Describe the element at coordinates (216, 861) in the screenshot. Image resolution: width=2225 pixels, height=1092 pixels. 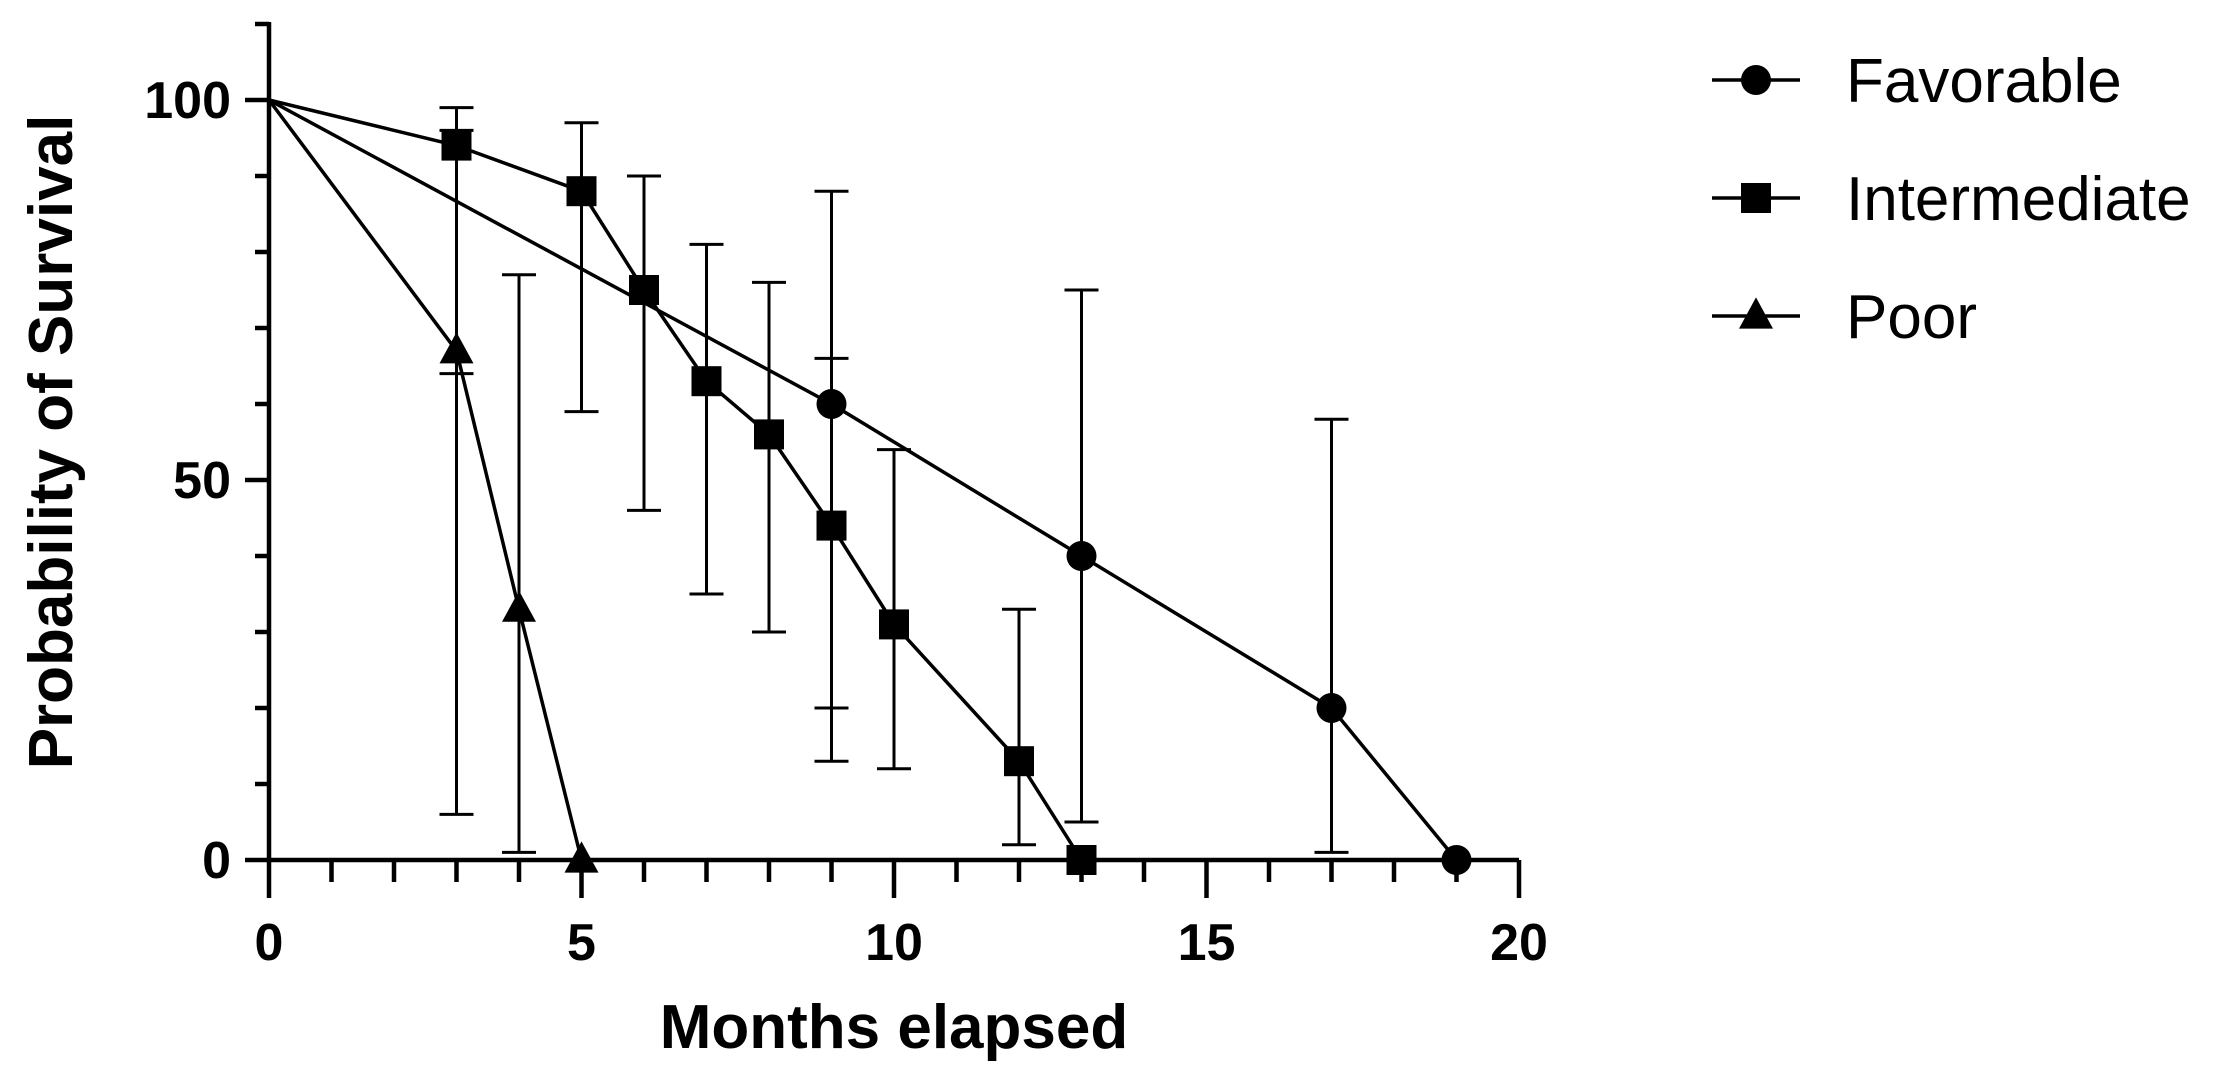
I see `y-tick-label: 0` at that location.